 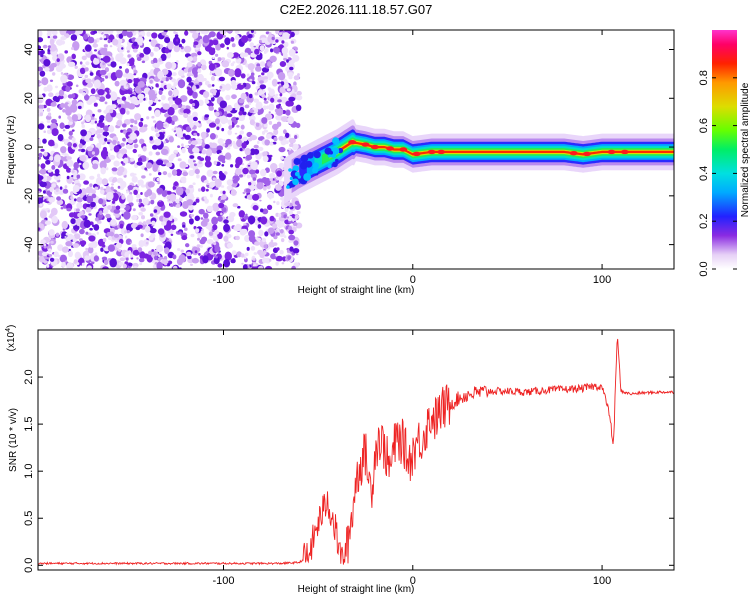 I want to click on y-tick-label: 0.5, so click(x=29, y=518).